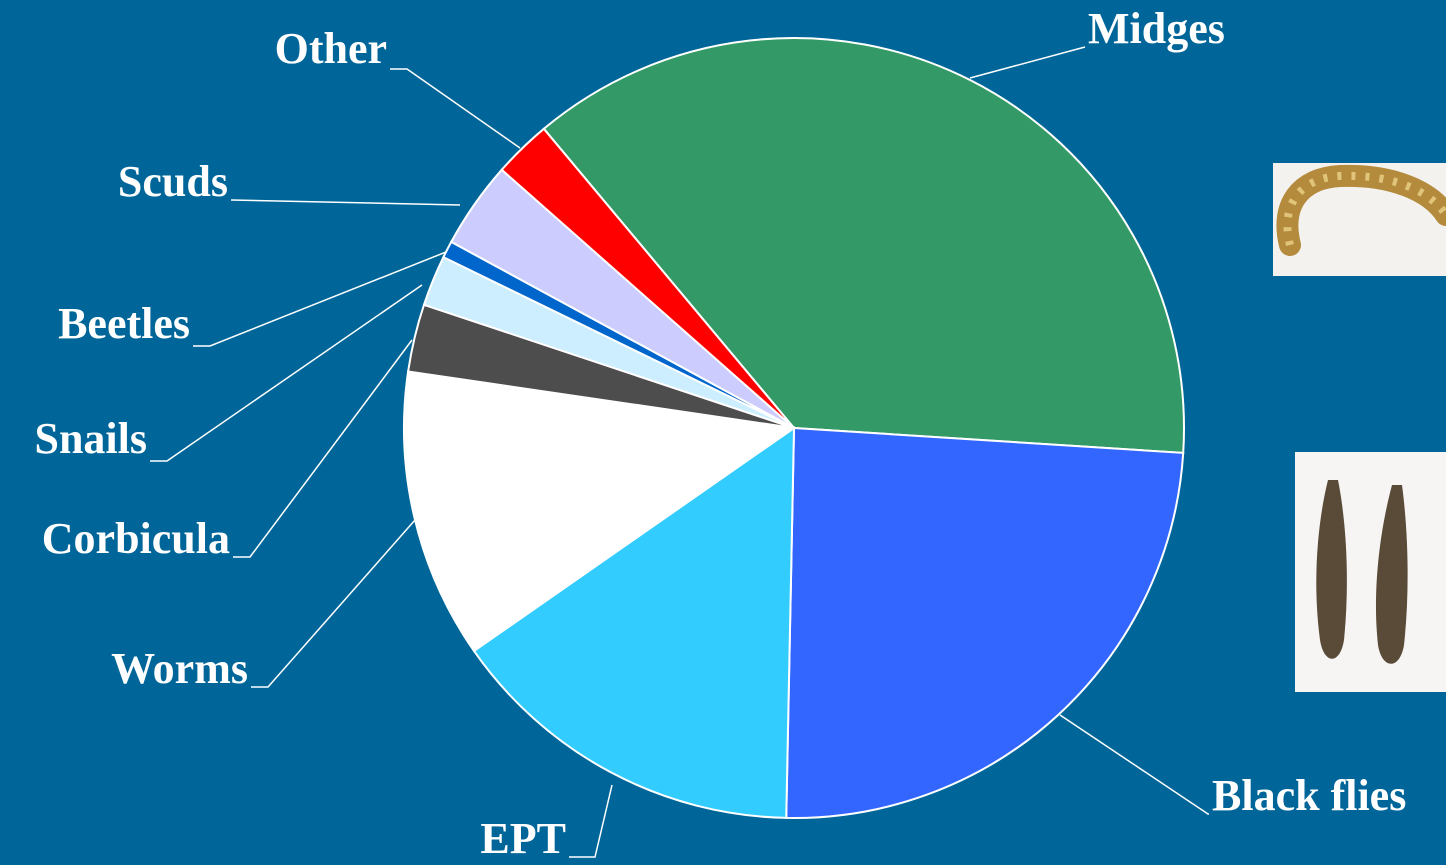 Image resolution: width=1446 pixels, height=865 pixels. Describe the element at coordinates (523, 838) in the screenshot. I see `slice-label: EPT` at that location.